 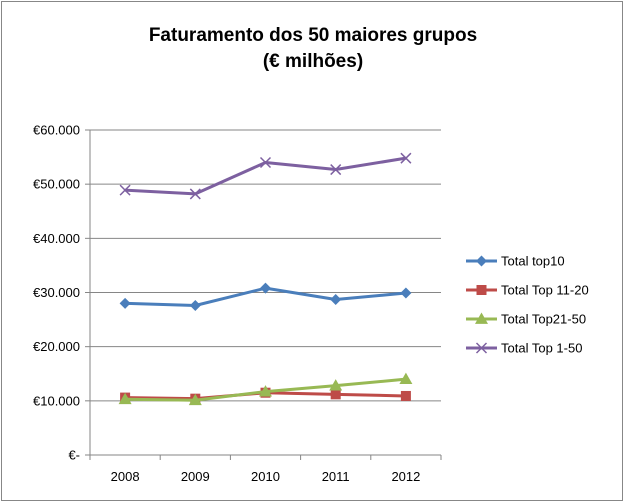 What do you see at coordinates (56, 184) in the screenshot?
I see `y-tick-label: €50.000` at bounding box center [56, 184].